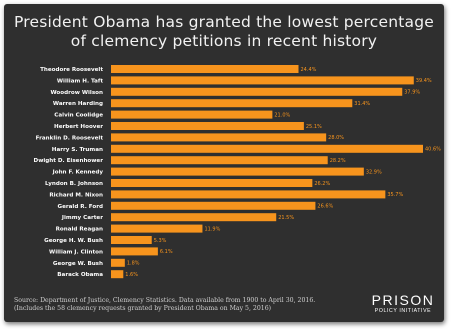 The height and width of the screenshot is (329, 455). I want to click on value-label-barack-obama: 1.6%, so click(131, 275).